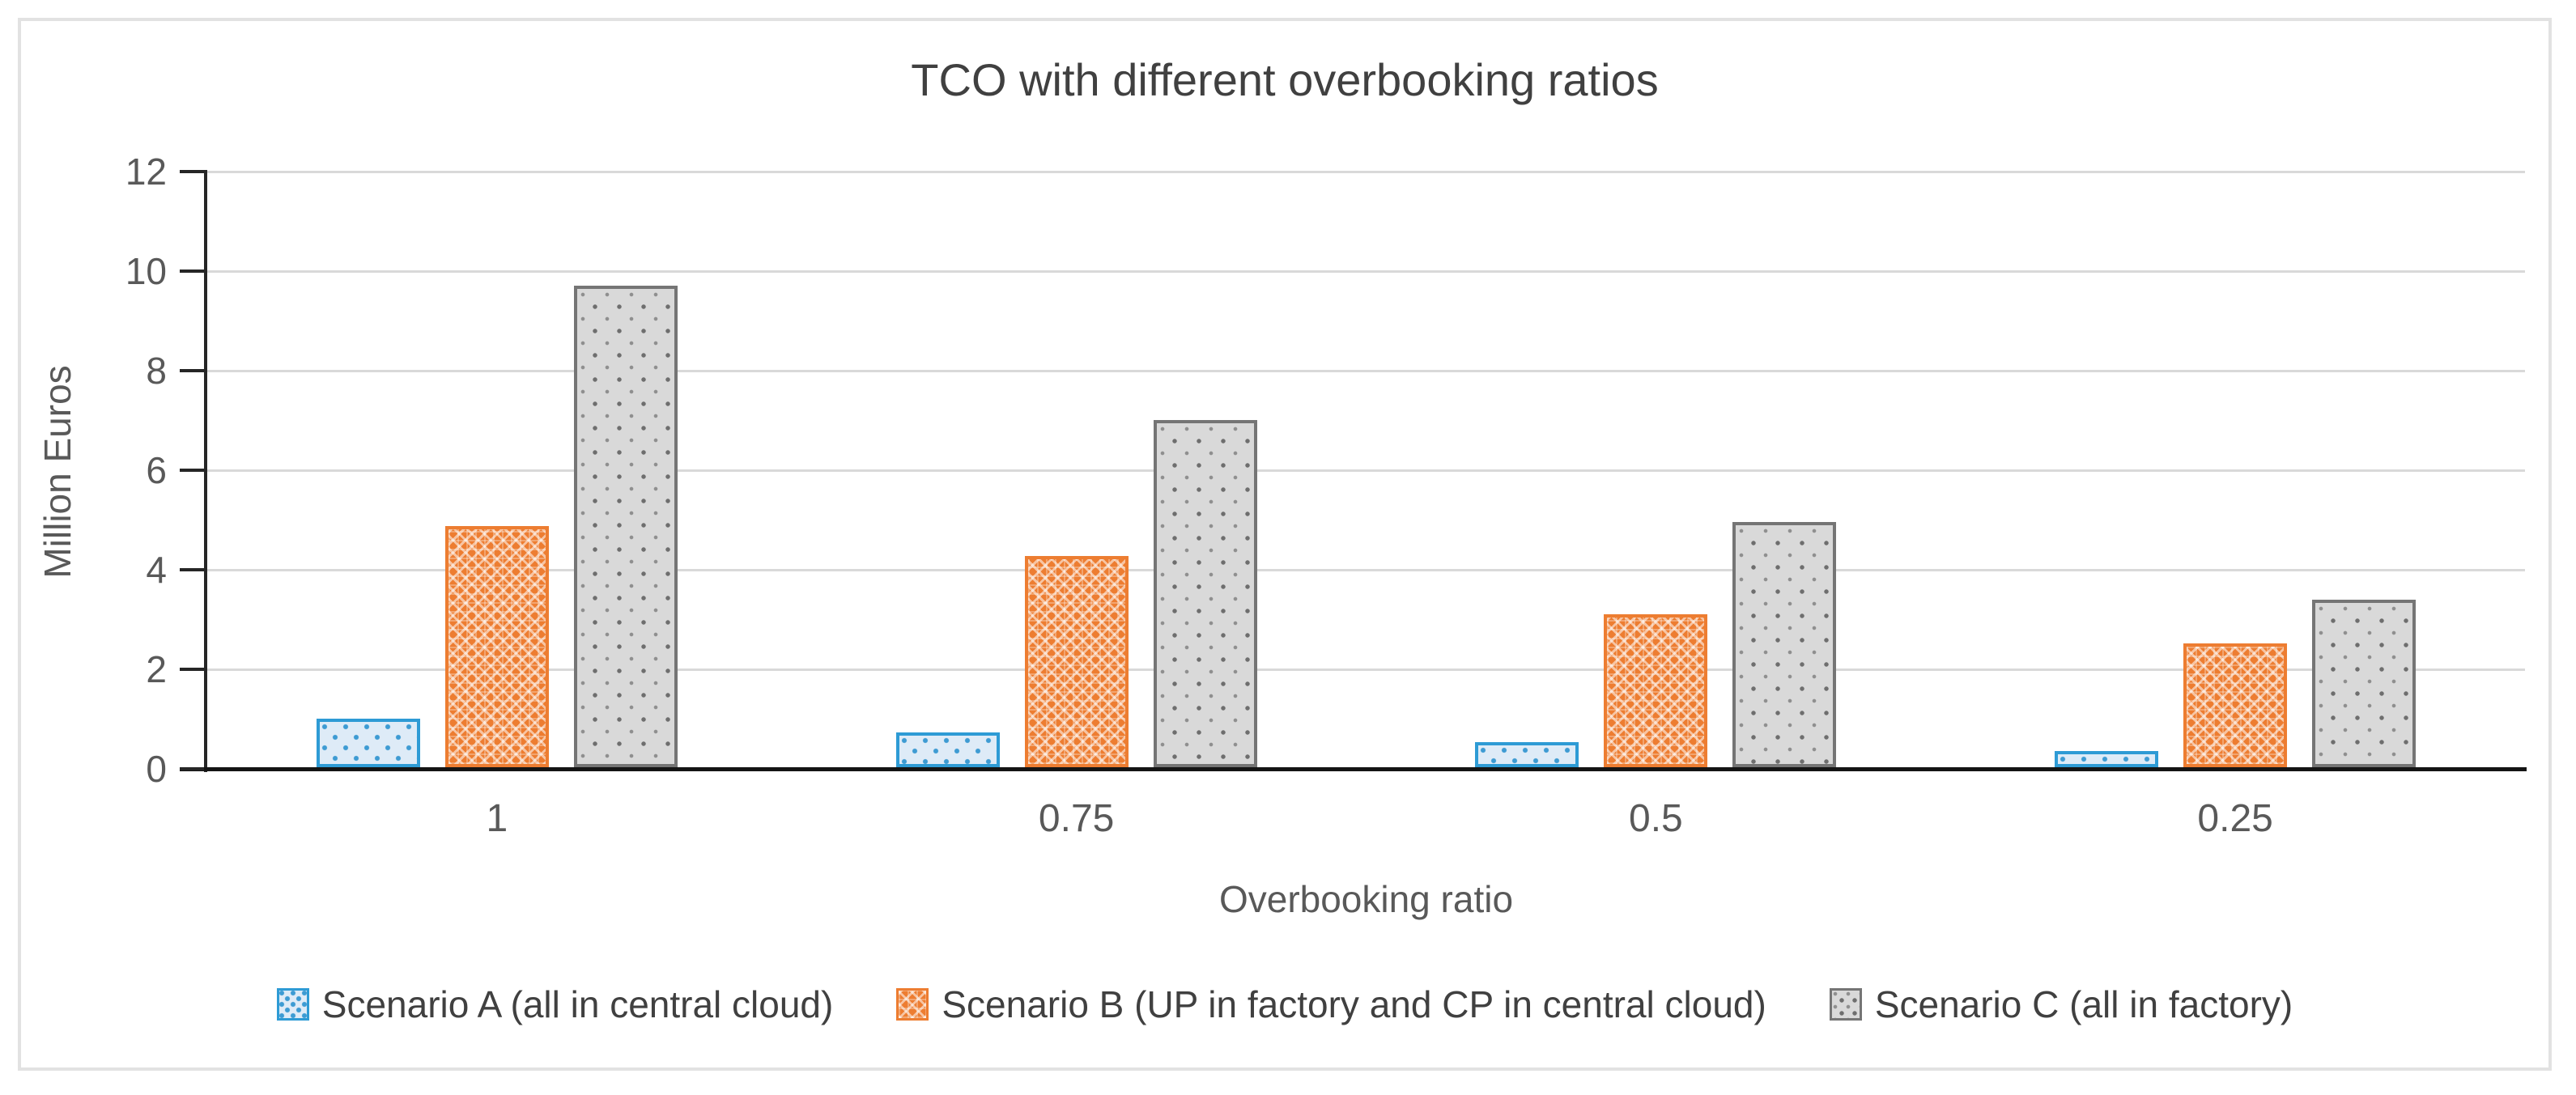 This screenshot has height=1095, width=2576. Describe the element at coordinates (1784, 644) in the screenshot. I see `bar-scenario-c-0.5` at that location.